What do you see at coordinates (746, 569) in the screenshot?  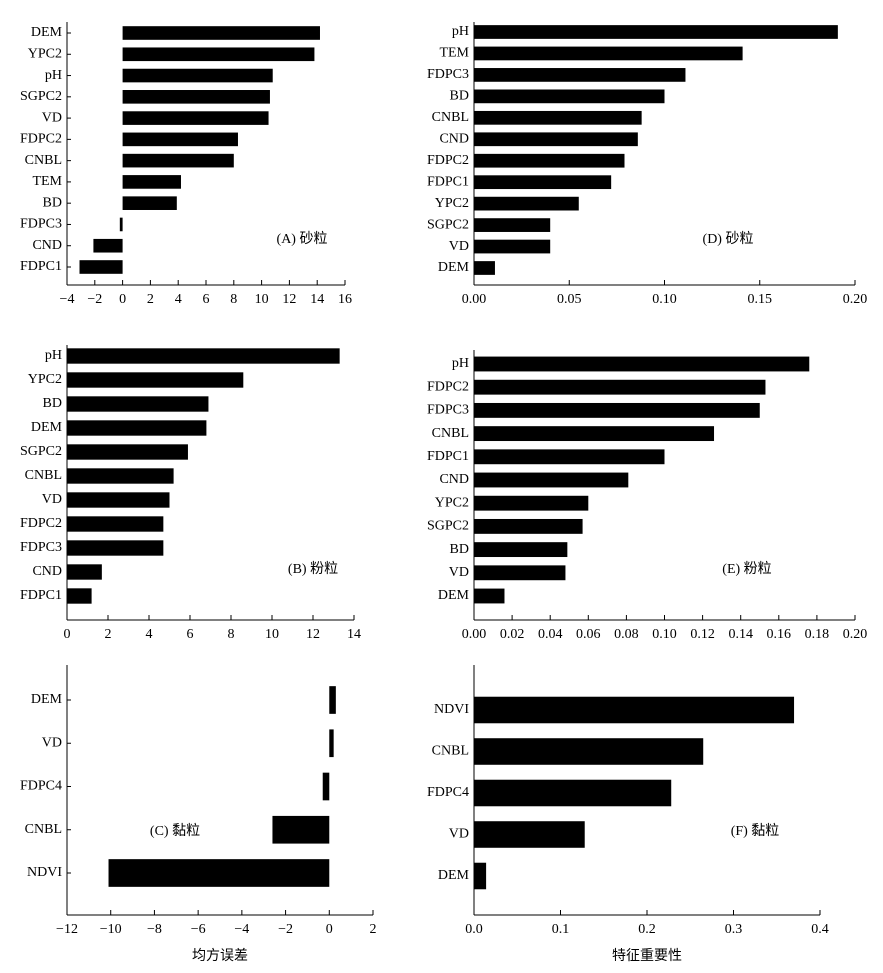 I see `annotation: (E) 粉粒` at bounding box center [746, 569].